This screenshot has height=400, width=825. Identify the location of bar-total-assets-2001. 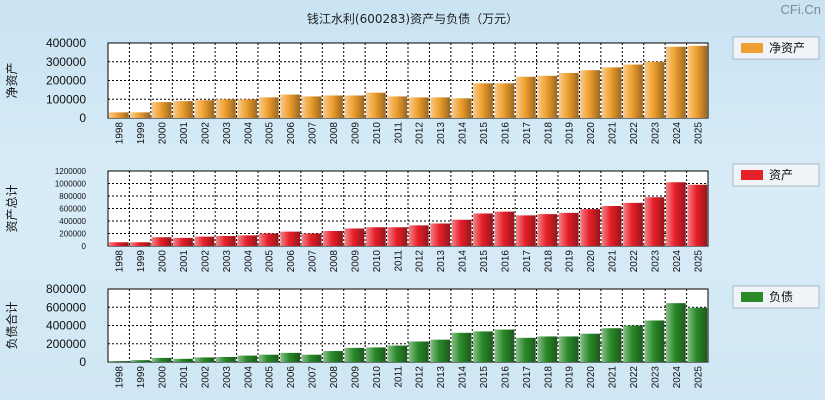
(183, 241).